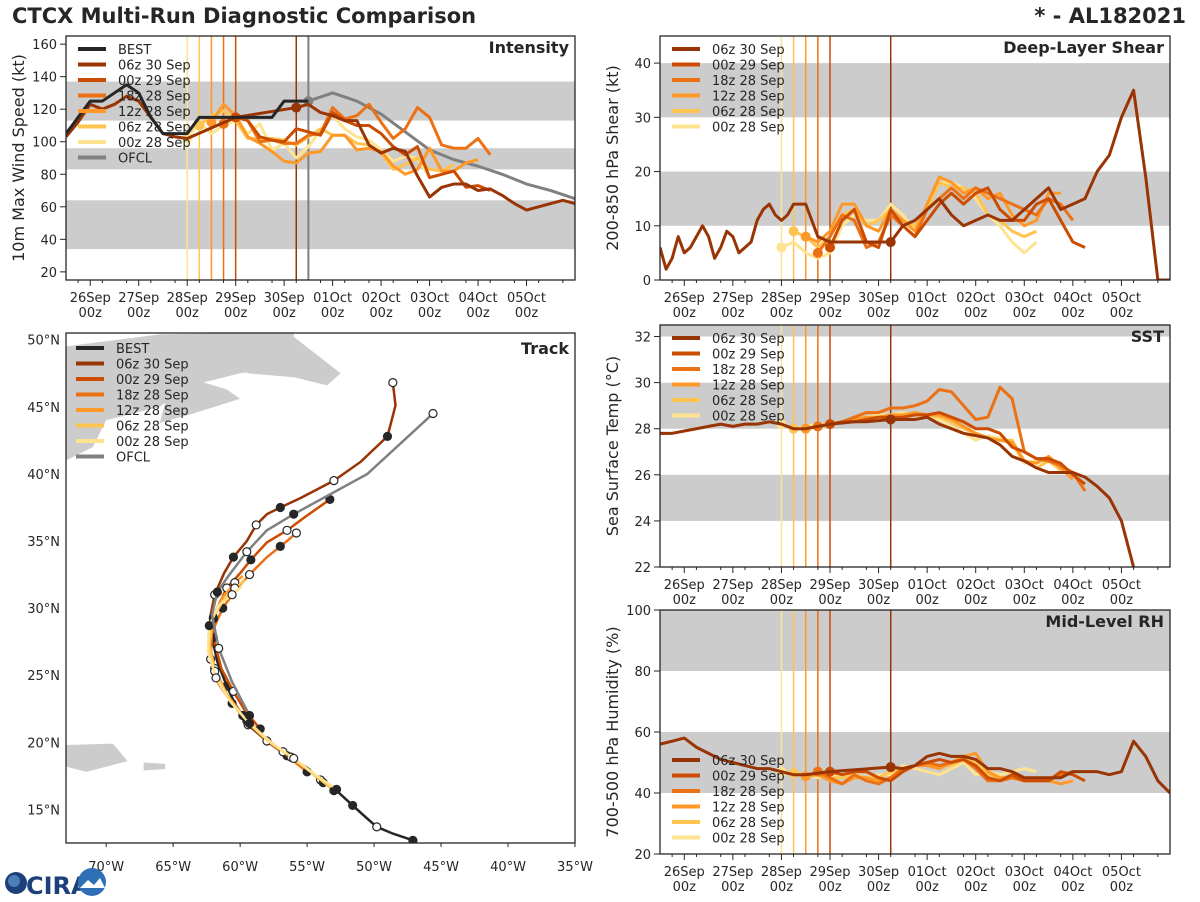  What do you see at coordinates (43, 408) in the screenshot?
I see `y-tick-label: 45°N` at bounding box center [43, 408].